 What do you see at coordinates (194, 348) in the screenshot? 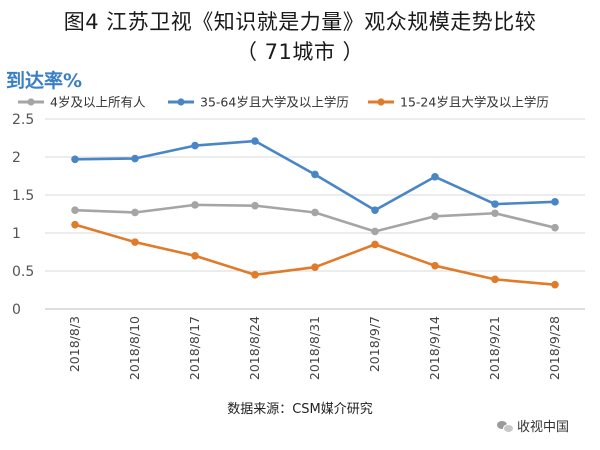
I see `x-tick-label: 2018/8/17` at bounding box center [194, 348].